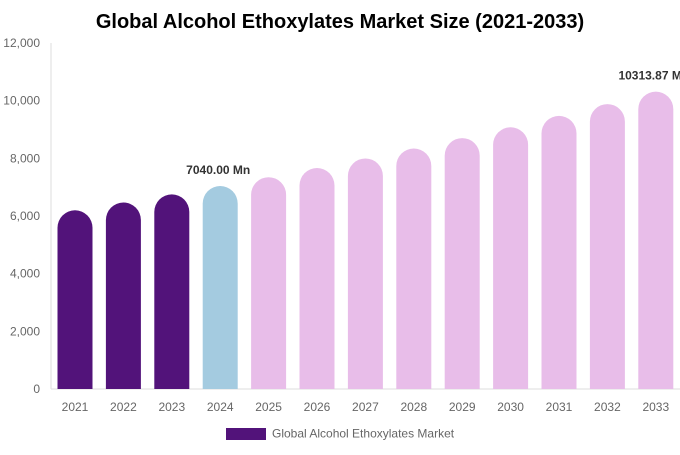 This screenshot has height=455, width=680. Describe the element at coordinates (510, 407) in the screenshot. I see `x-tick-label: 2030` at that location.